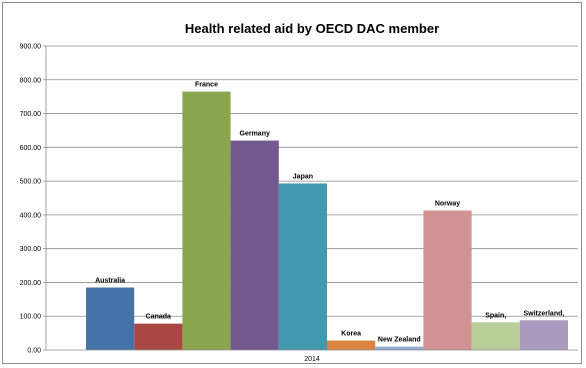 Image resolution: width=586 pixels, height=368 pixels. What do you see at coordinates (110, 281) in the screenshot?
I see `bar-data-label: Australia` at bounding box center [110, 281].